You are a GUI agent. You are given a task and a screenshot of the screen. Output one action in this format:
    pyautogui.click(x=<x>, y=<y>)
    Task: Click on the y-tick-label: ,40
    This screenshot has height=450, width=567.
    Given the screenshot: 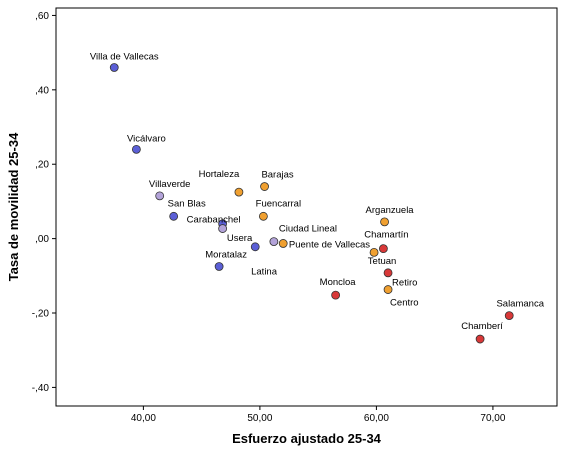 What is the action you would take?
    pyautogui.click(x=42, y=90)
    